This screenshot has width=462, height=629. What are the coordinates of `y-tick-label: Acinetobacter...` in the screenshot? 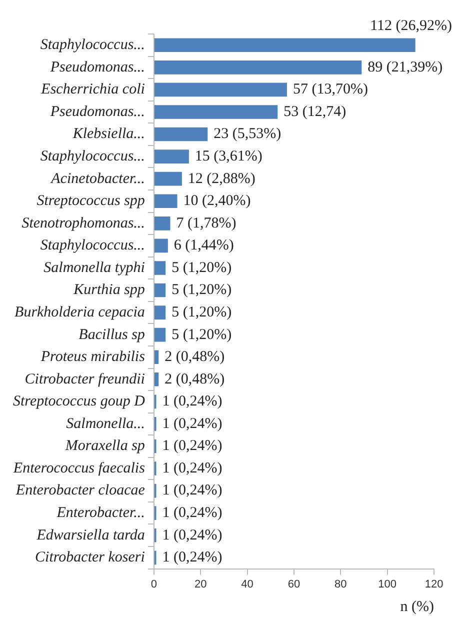 It's located at (97, 178).